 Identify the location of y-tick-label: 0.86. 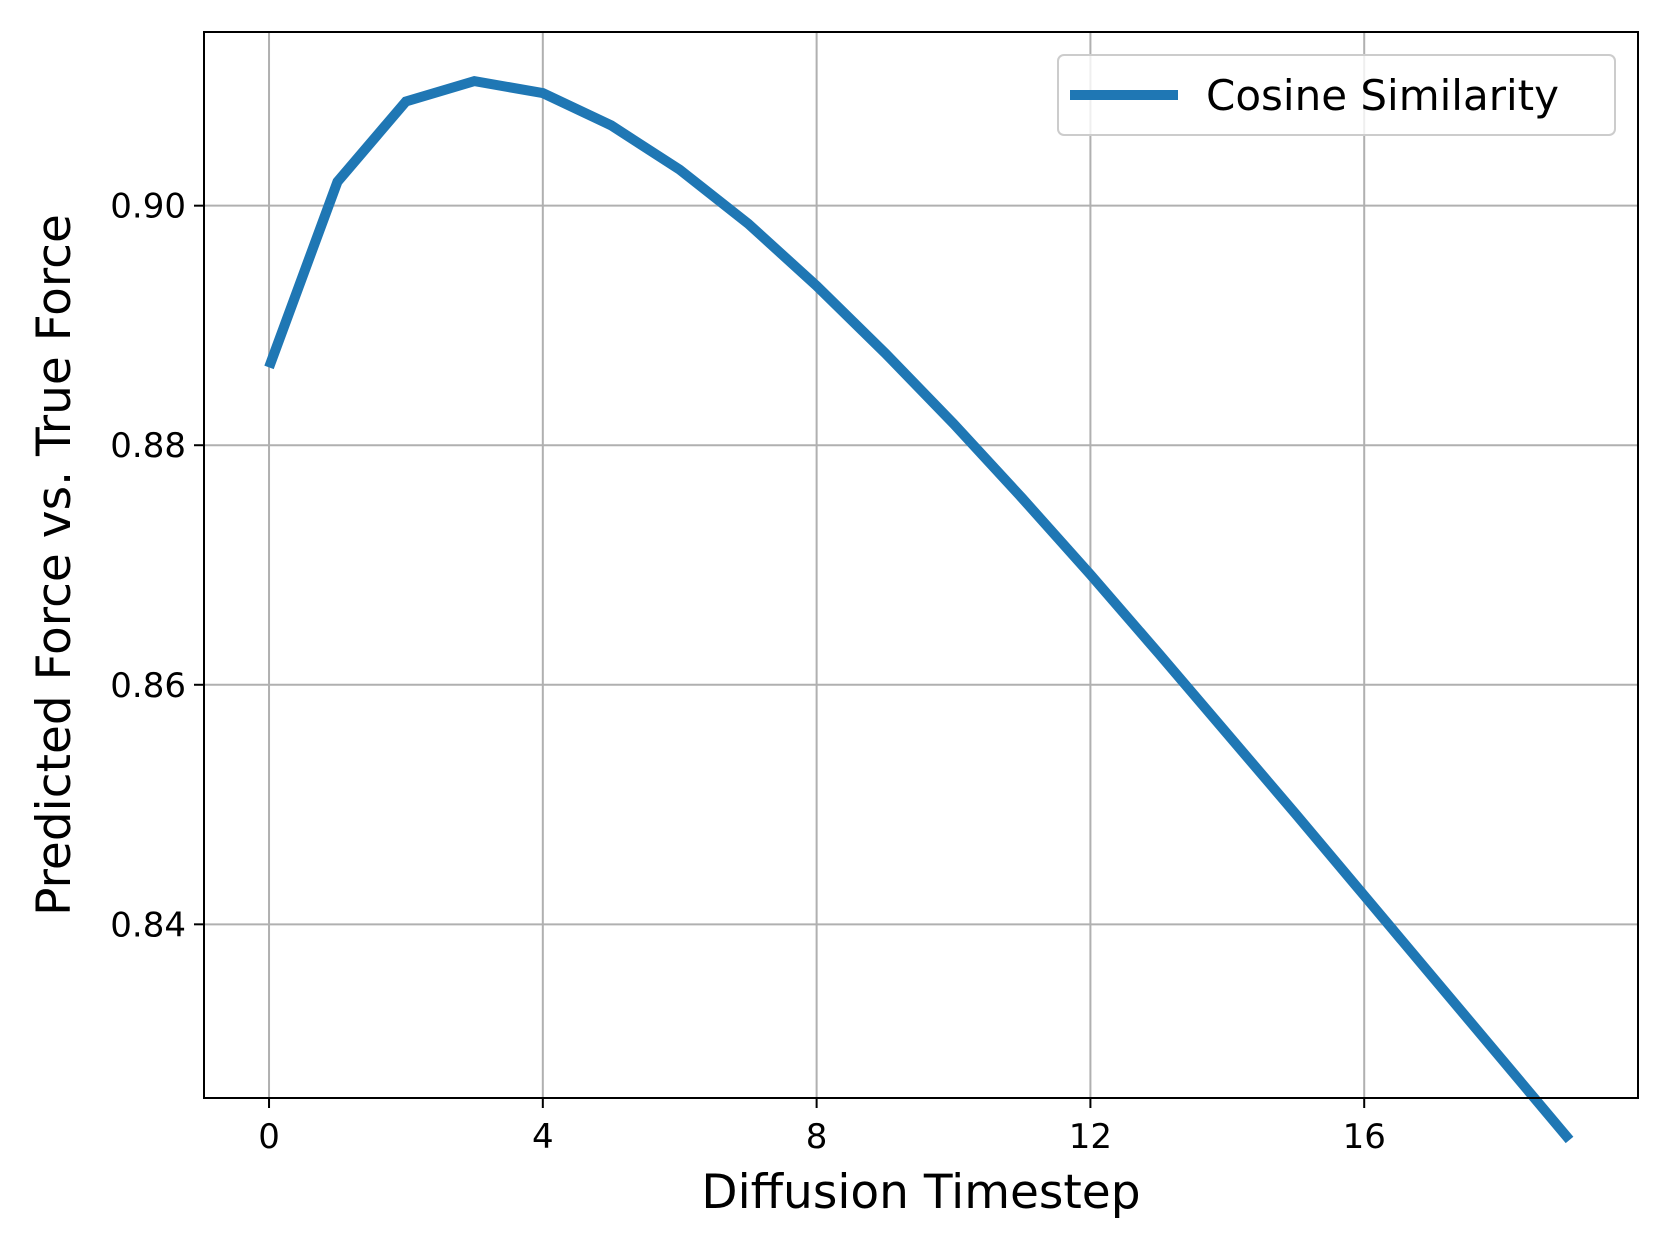
(148, 686).